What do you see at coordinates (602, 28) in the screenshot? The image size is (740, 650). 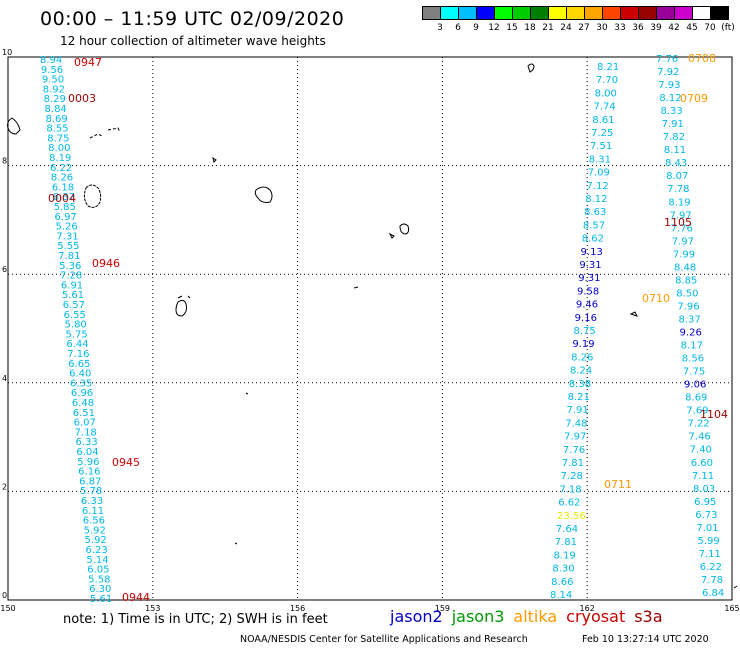 I see `color-scale-label: 30` at bounding box center [602, 28].